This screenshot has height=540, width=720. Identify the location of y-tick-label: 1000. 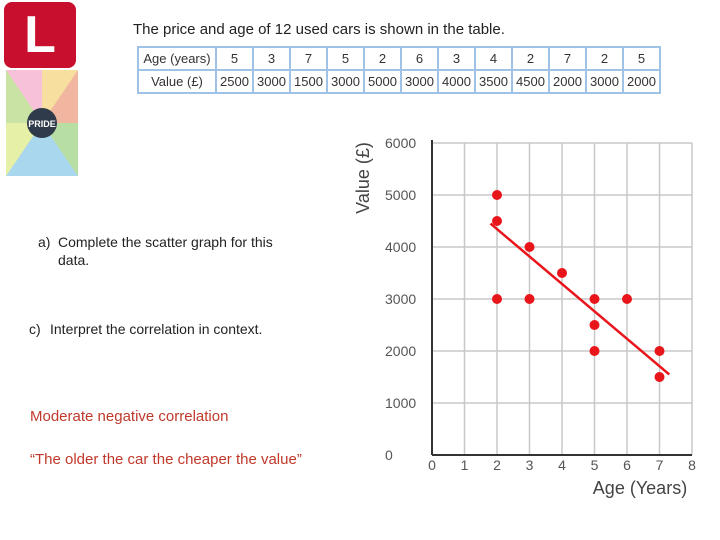
(400, 403).